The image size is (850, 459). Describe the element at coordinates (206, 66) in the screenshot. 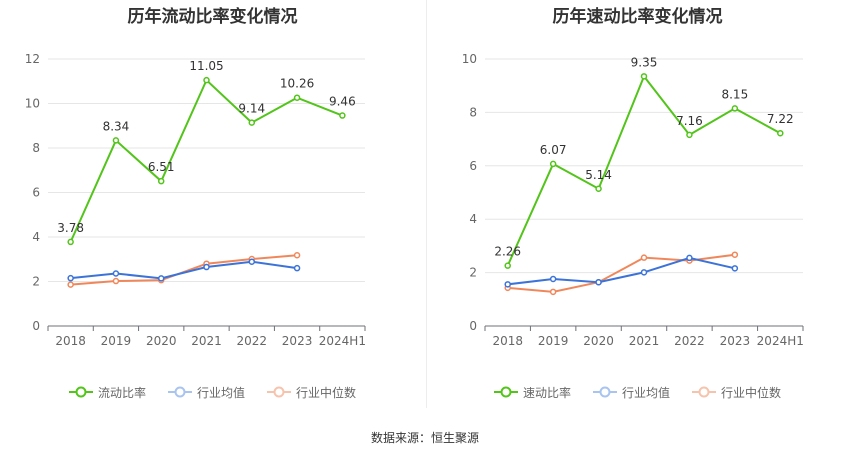

I see `data-label: 11.05` at that location.